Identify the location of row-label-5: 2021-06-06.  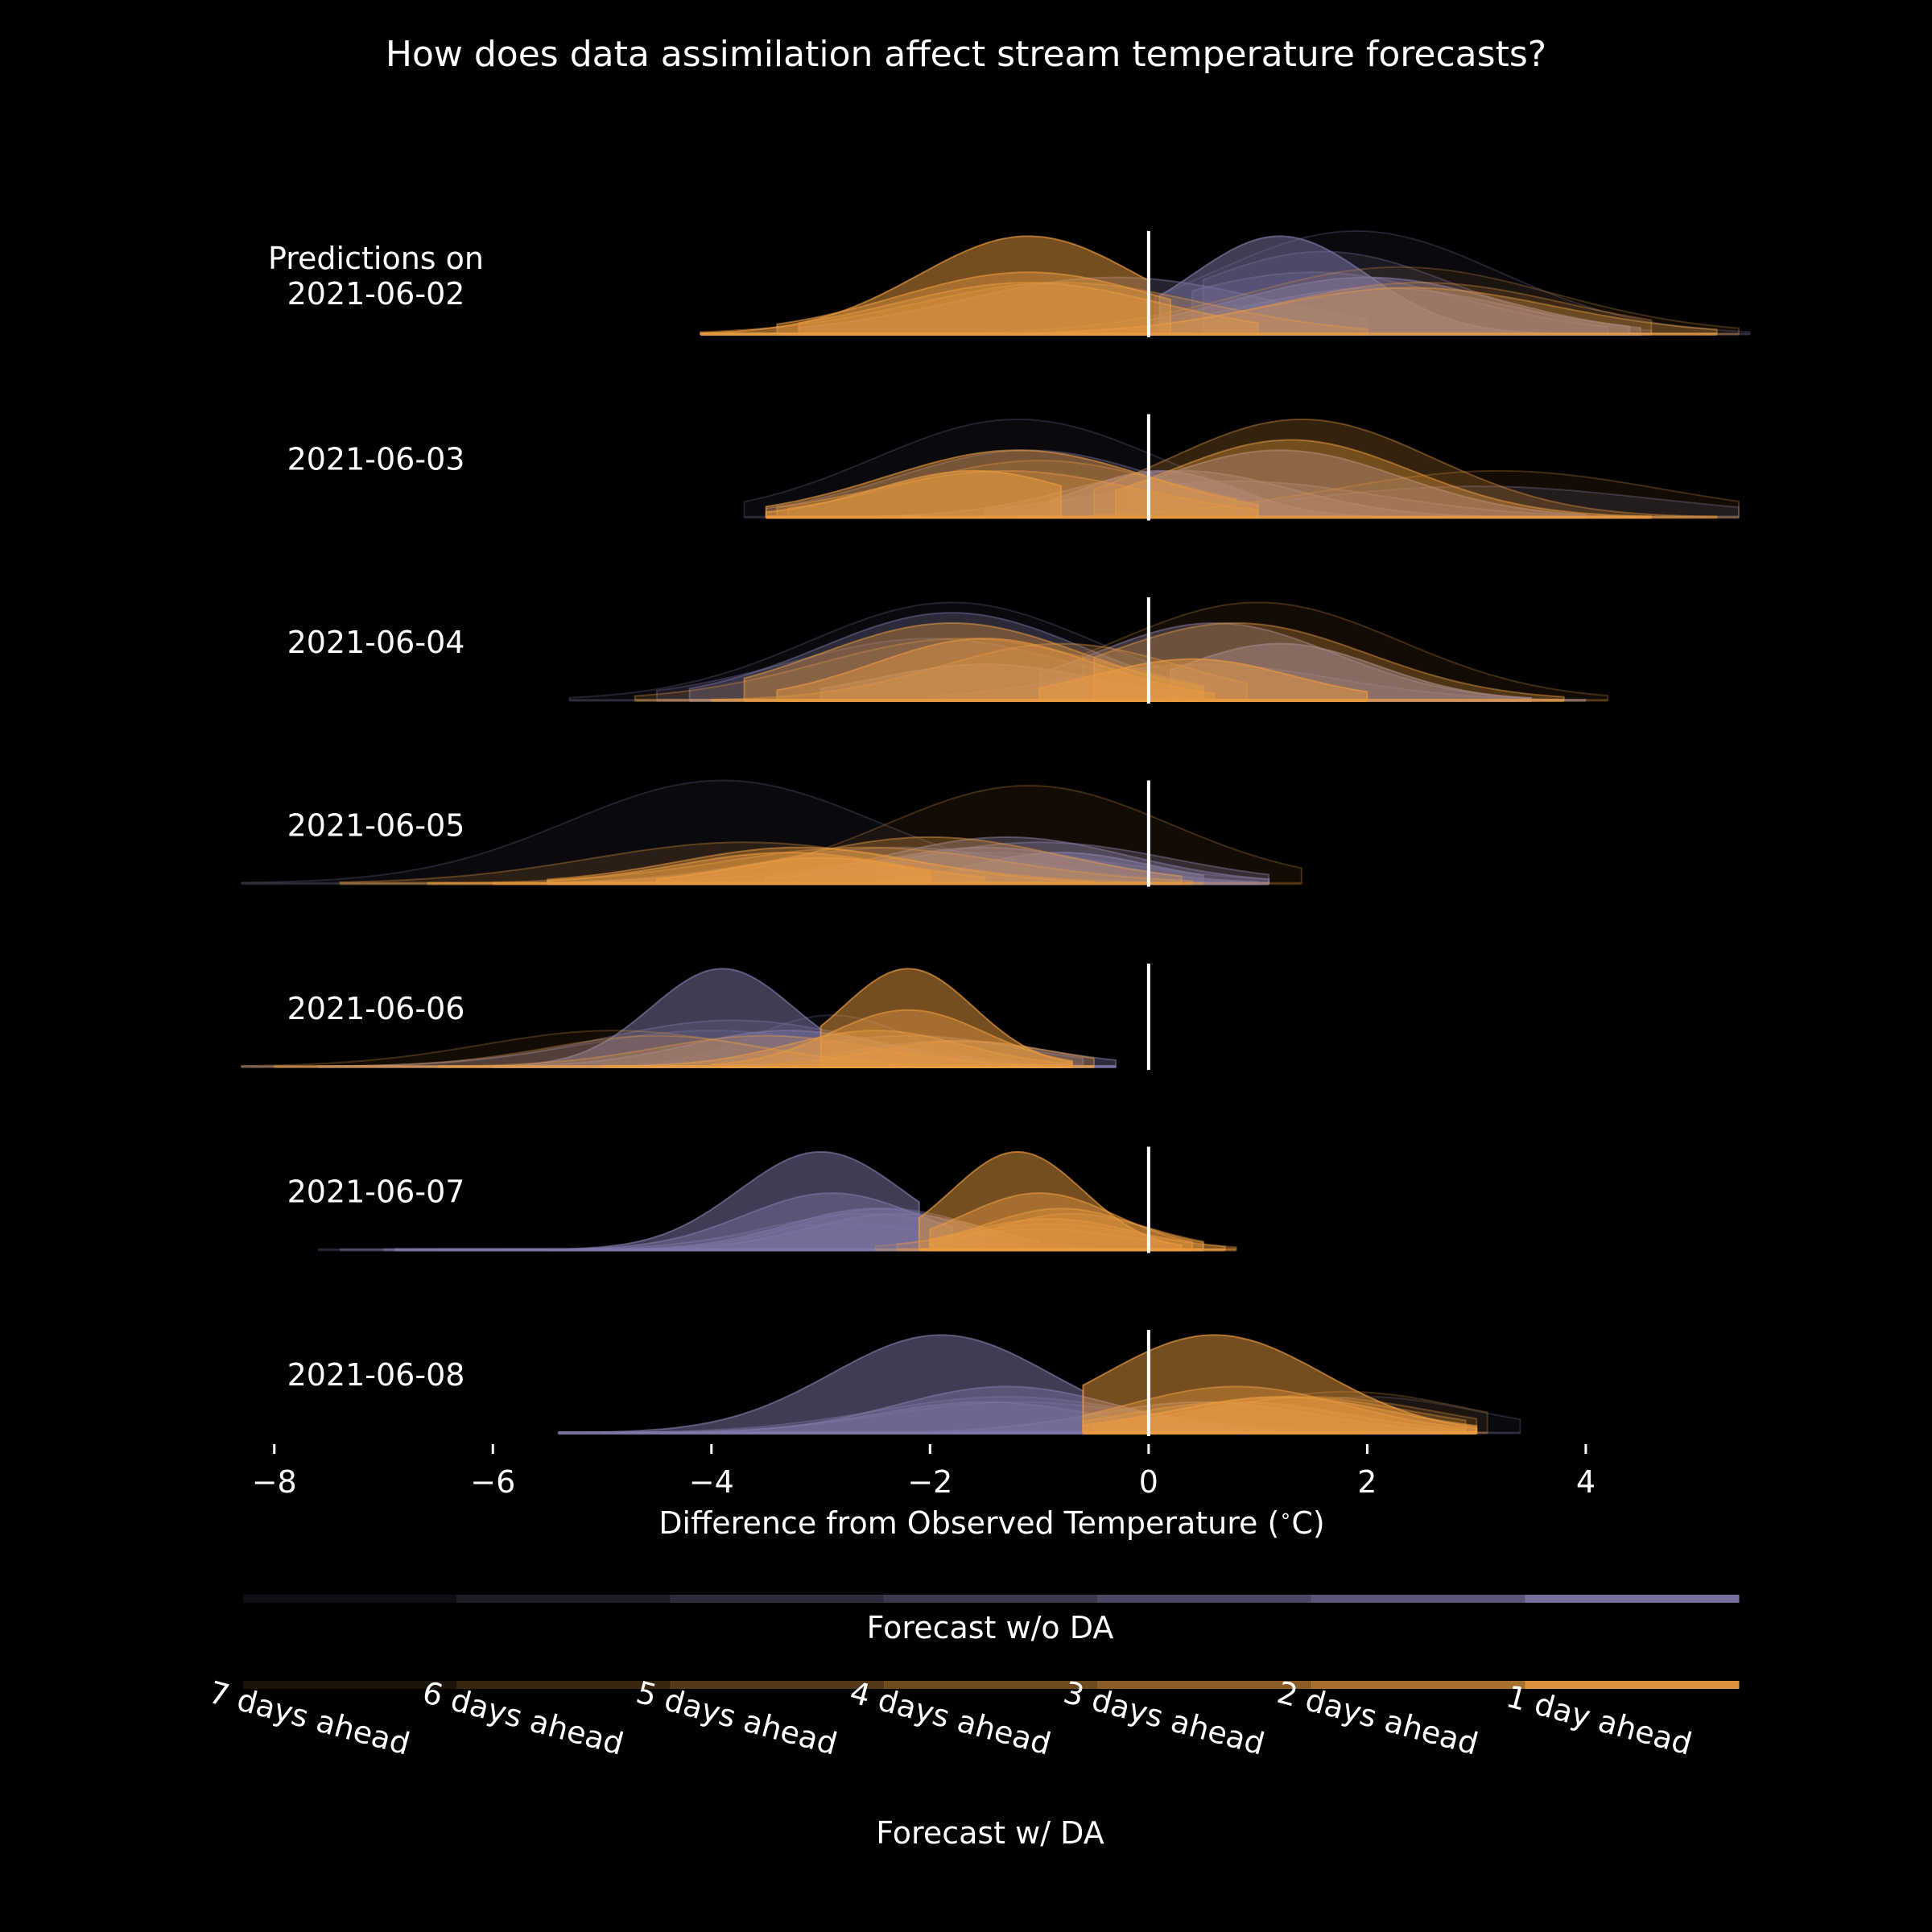
(376, 1008).